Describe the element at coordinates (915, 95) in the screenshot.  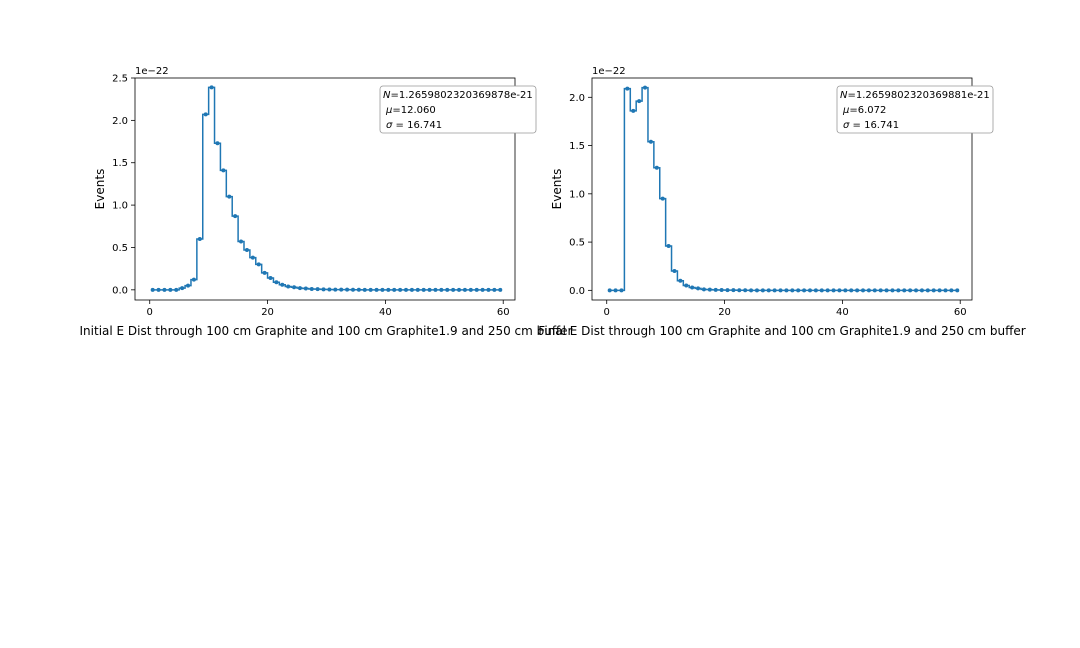
I see `stats-line: N=1.2659802320369881e-21` at that location.